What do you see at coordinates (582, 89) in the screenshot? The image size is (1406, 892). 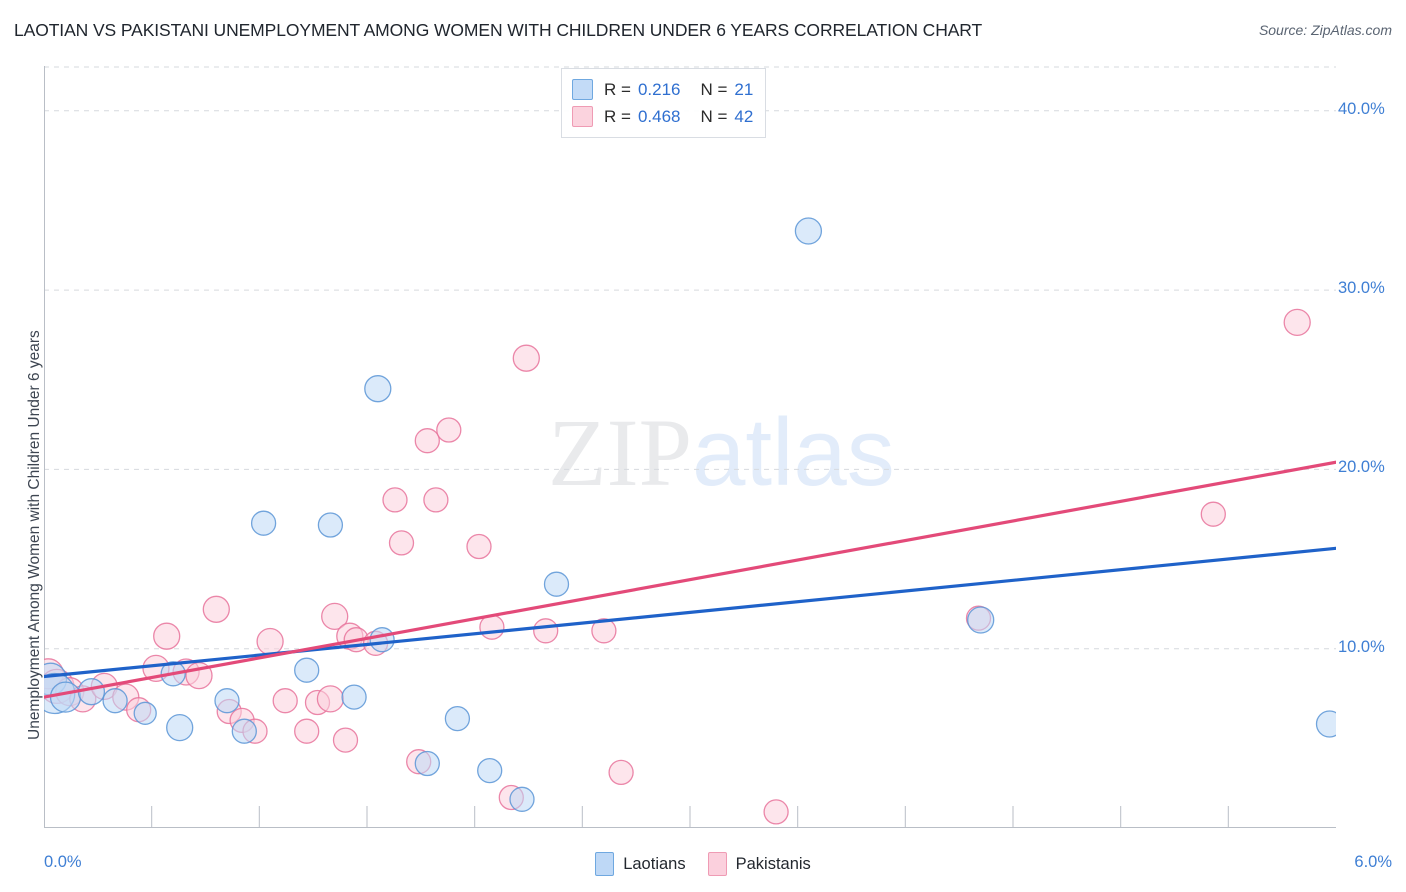 I see `legend-swatch-laotians` at bounding box center [582, 89].